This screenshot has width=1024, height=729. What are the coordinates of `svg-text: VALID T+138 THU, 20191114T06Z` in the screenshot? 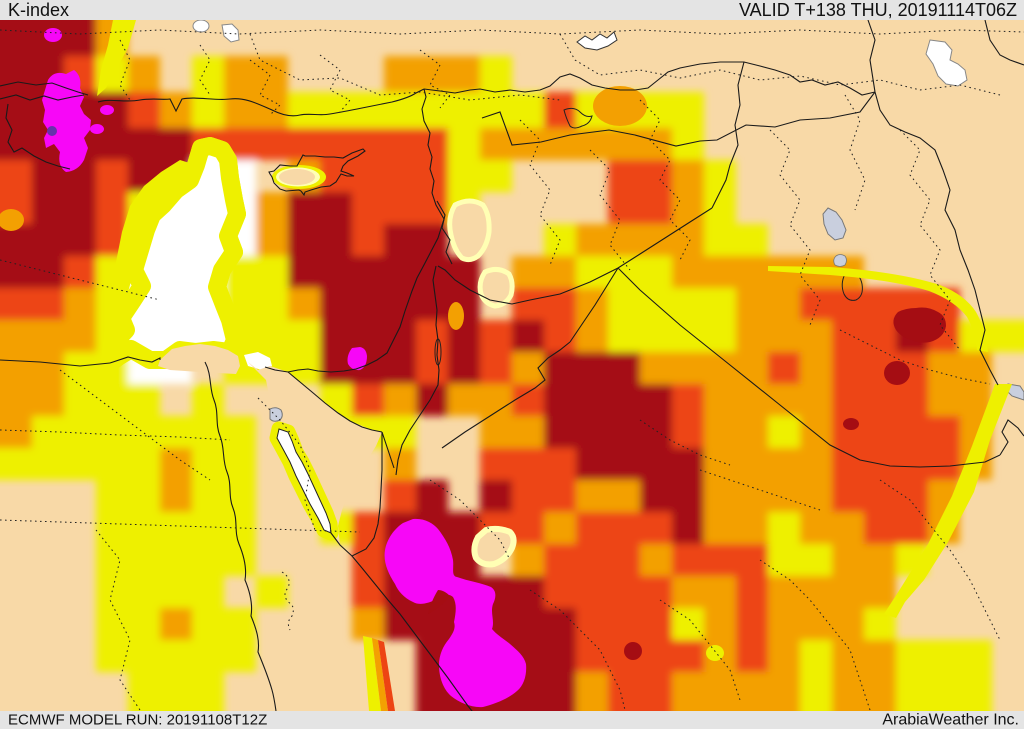 It's located at (878, 10).